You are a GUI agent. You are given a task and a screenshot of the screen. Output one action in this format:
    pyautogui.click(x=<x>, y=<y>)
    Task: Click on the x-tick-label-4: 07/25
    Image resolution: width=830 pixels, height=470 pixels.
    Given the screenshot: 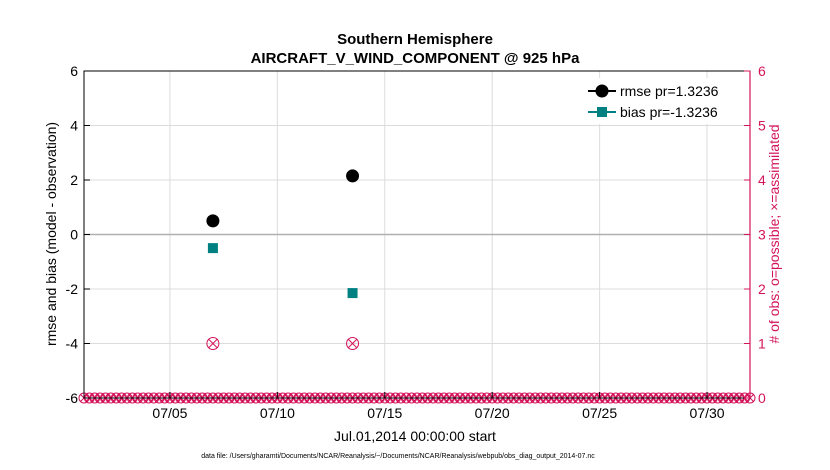 What is the action you would take?
    pyautogui.click(x=599, y=413)
    